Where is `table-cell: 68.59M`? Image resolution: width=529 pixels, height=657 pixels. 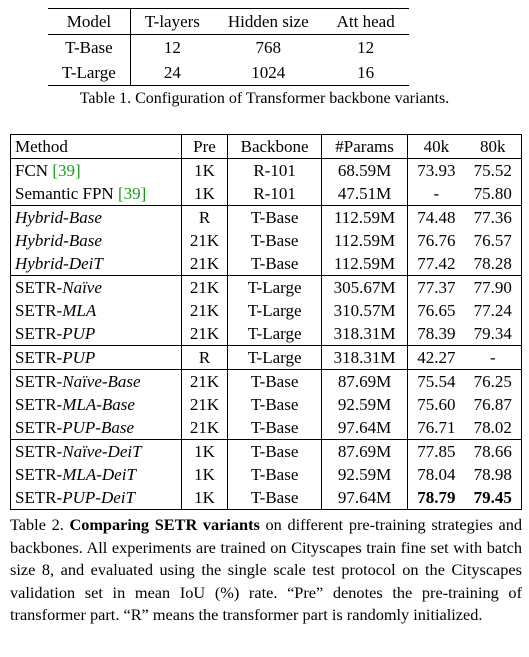 table-cell: 68.59M is located at coordinates (365, 170).